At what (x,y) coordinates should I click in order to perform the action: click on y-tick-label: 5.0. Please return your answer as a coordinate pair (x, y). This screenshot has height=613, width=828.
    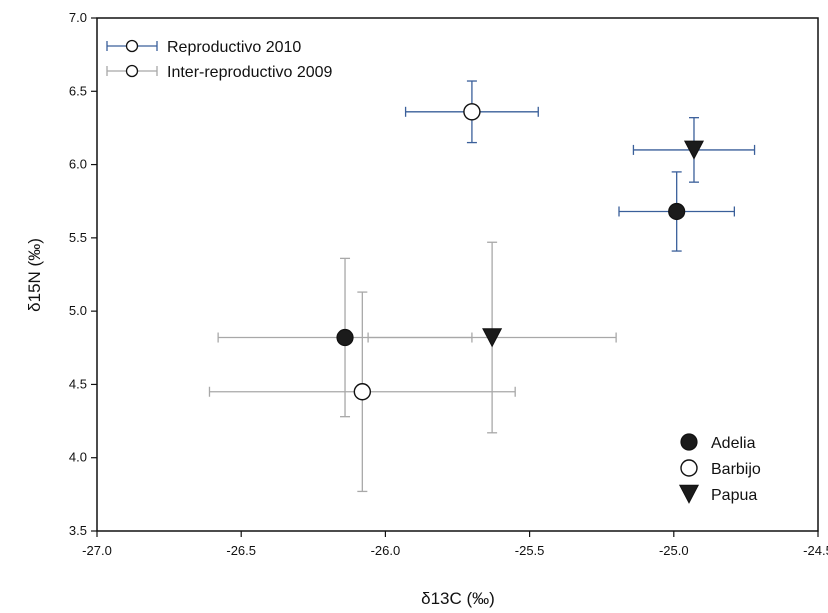
    Looking at the image, I should click on (78, 310).